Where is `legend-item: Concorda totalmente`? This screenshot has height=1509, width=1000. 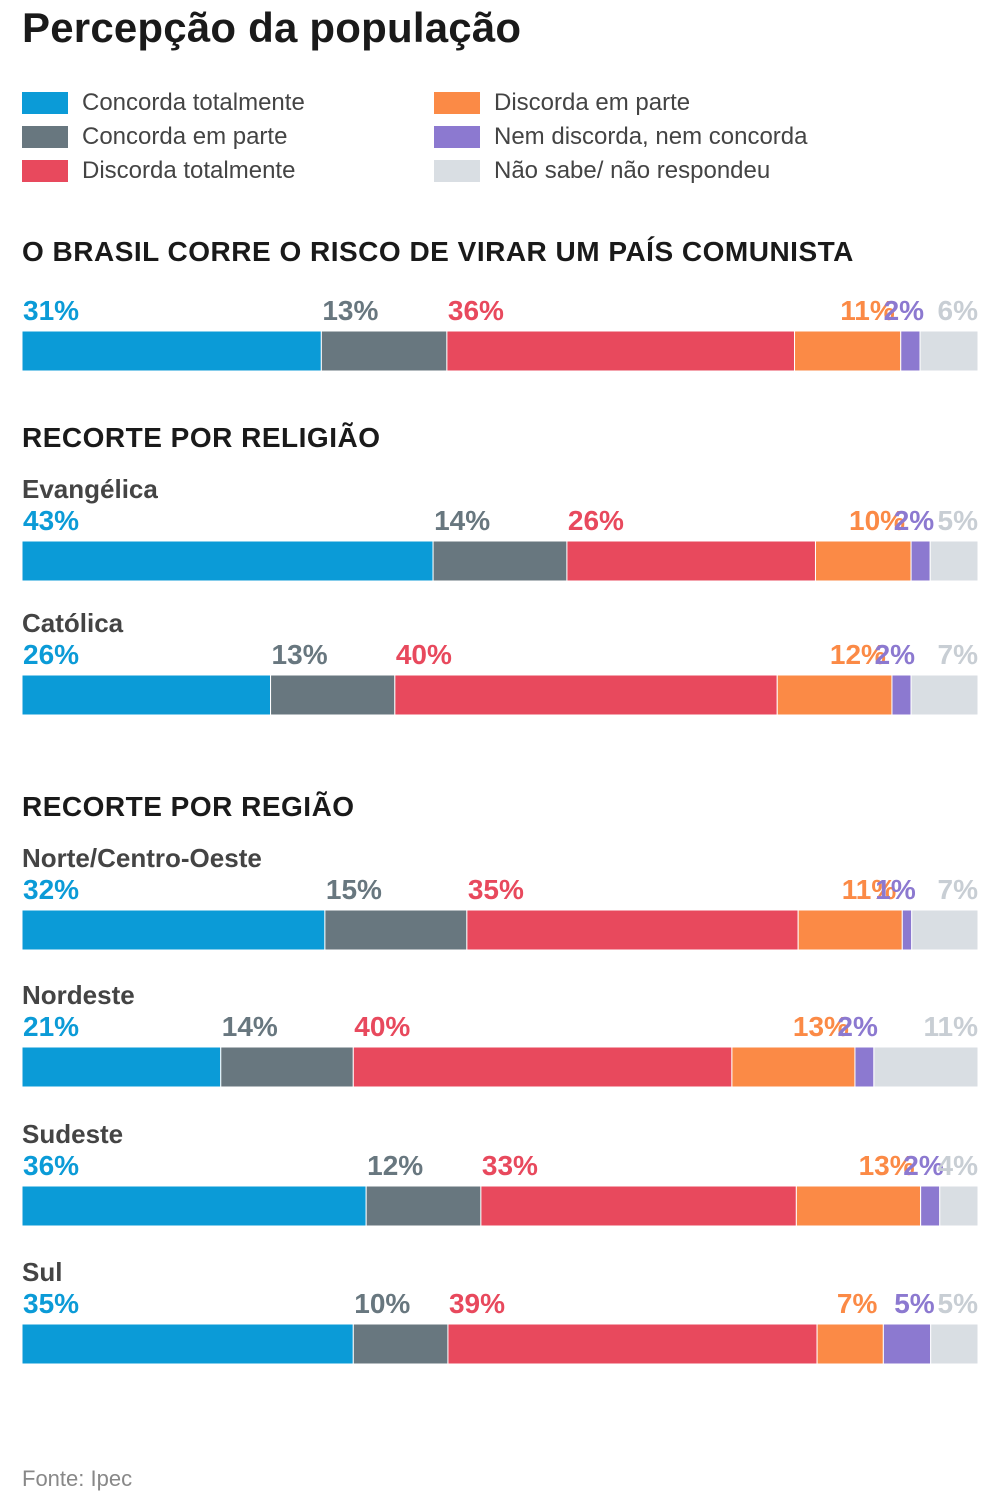
legend-item: Concorda totalmente is located at coordinates (163, 103).